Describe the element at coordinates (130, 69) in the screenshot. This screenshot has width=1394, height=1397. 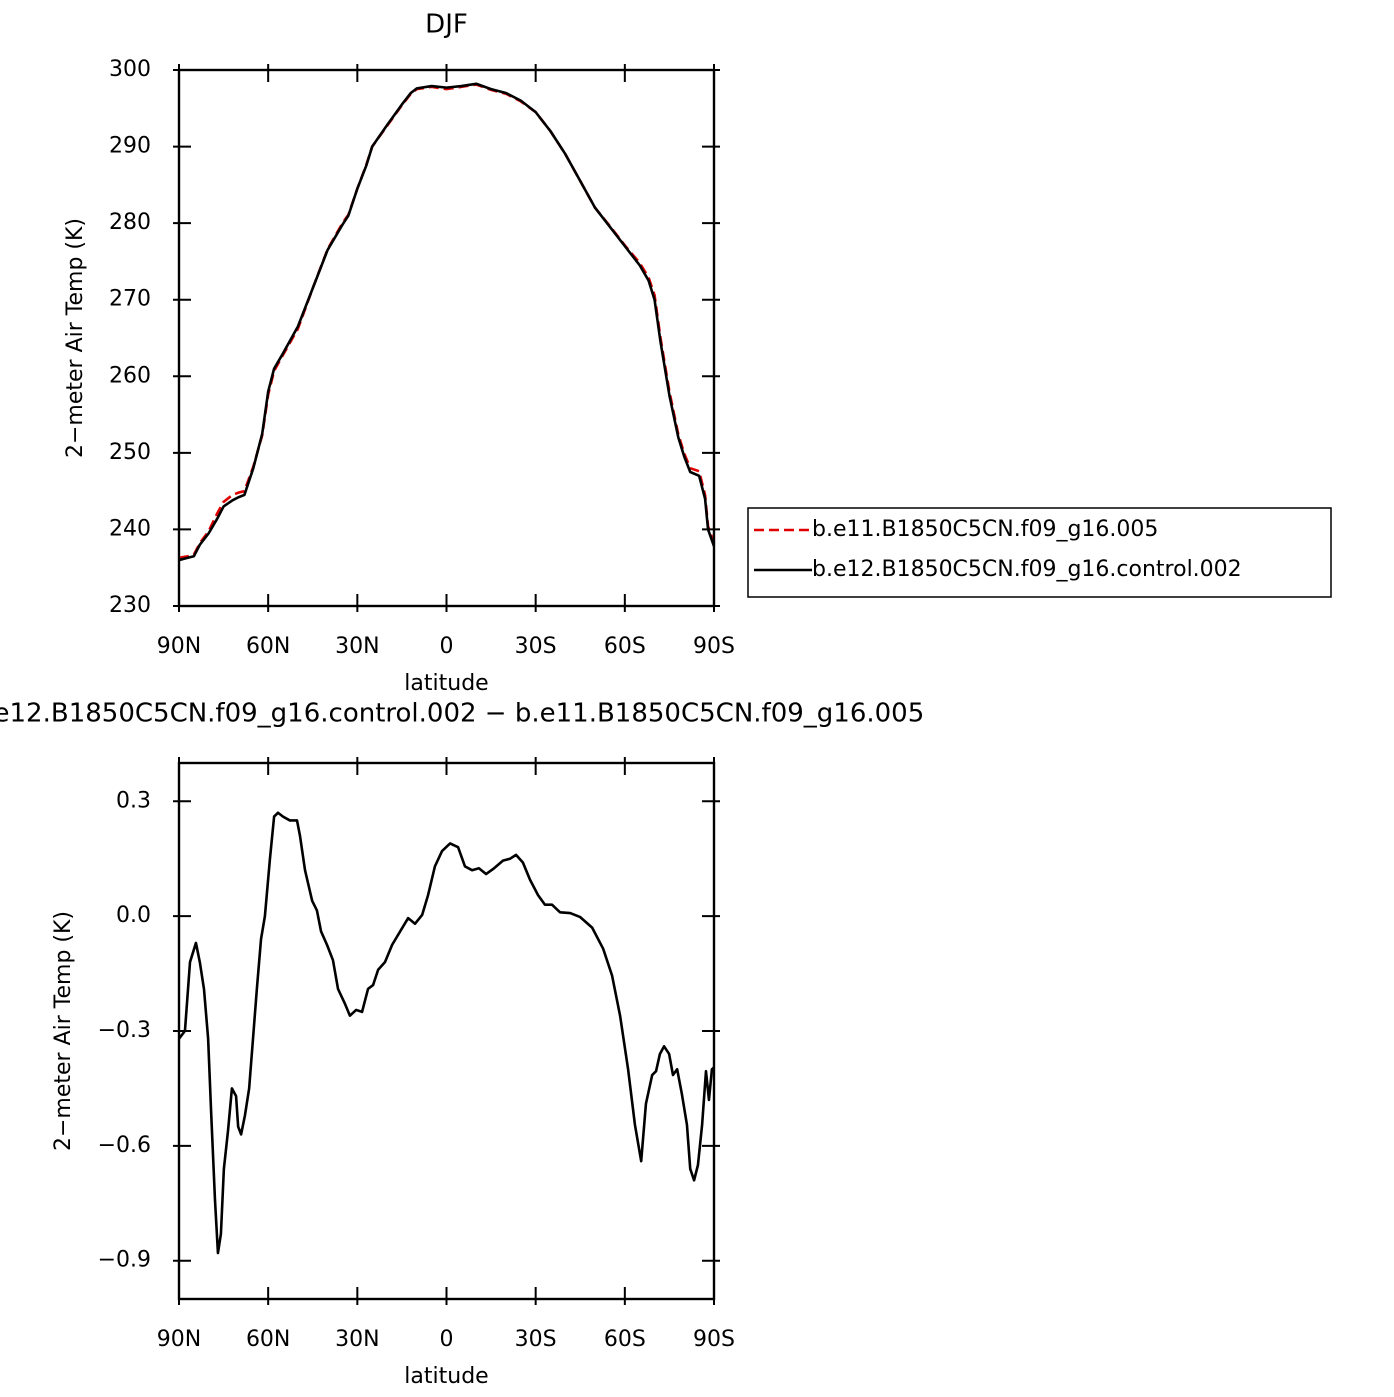
I see `y-tick-label: 300` at that location.